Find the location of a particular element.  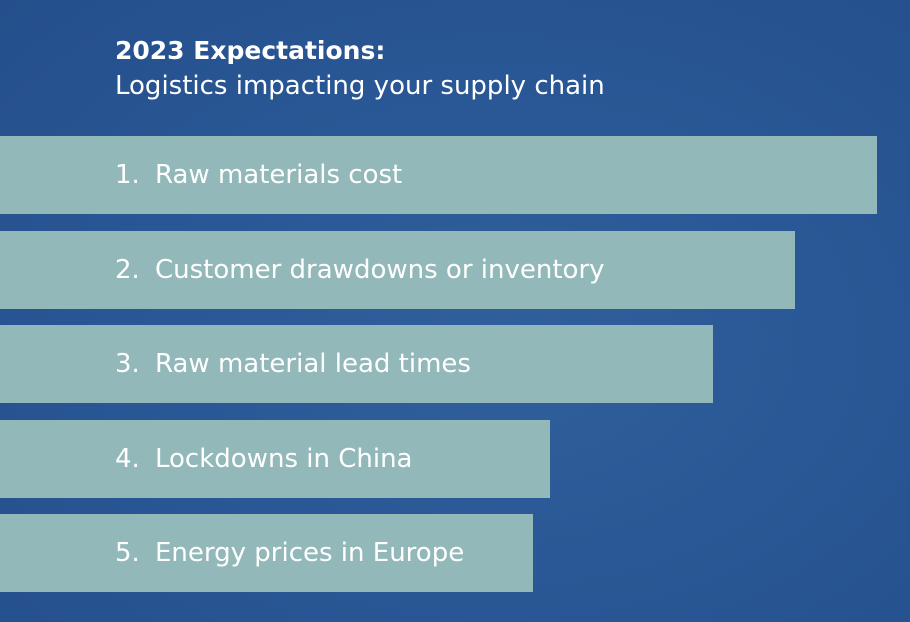

bar-label: 5. Energy prices in Europe is located at coordinates (289, 553).